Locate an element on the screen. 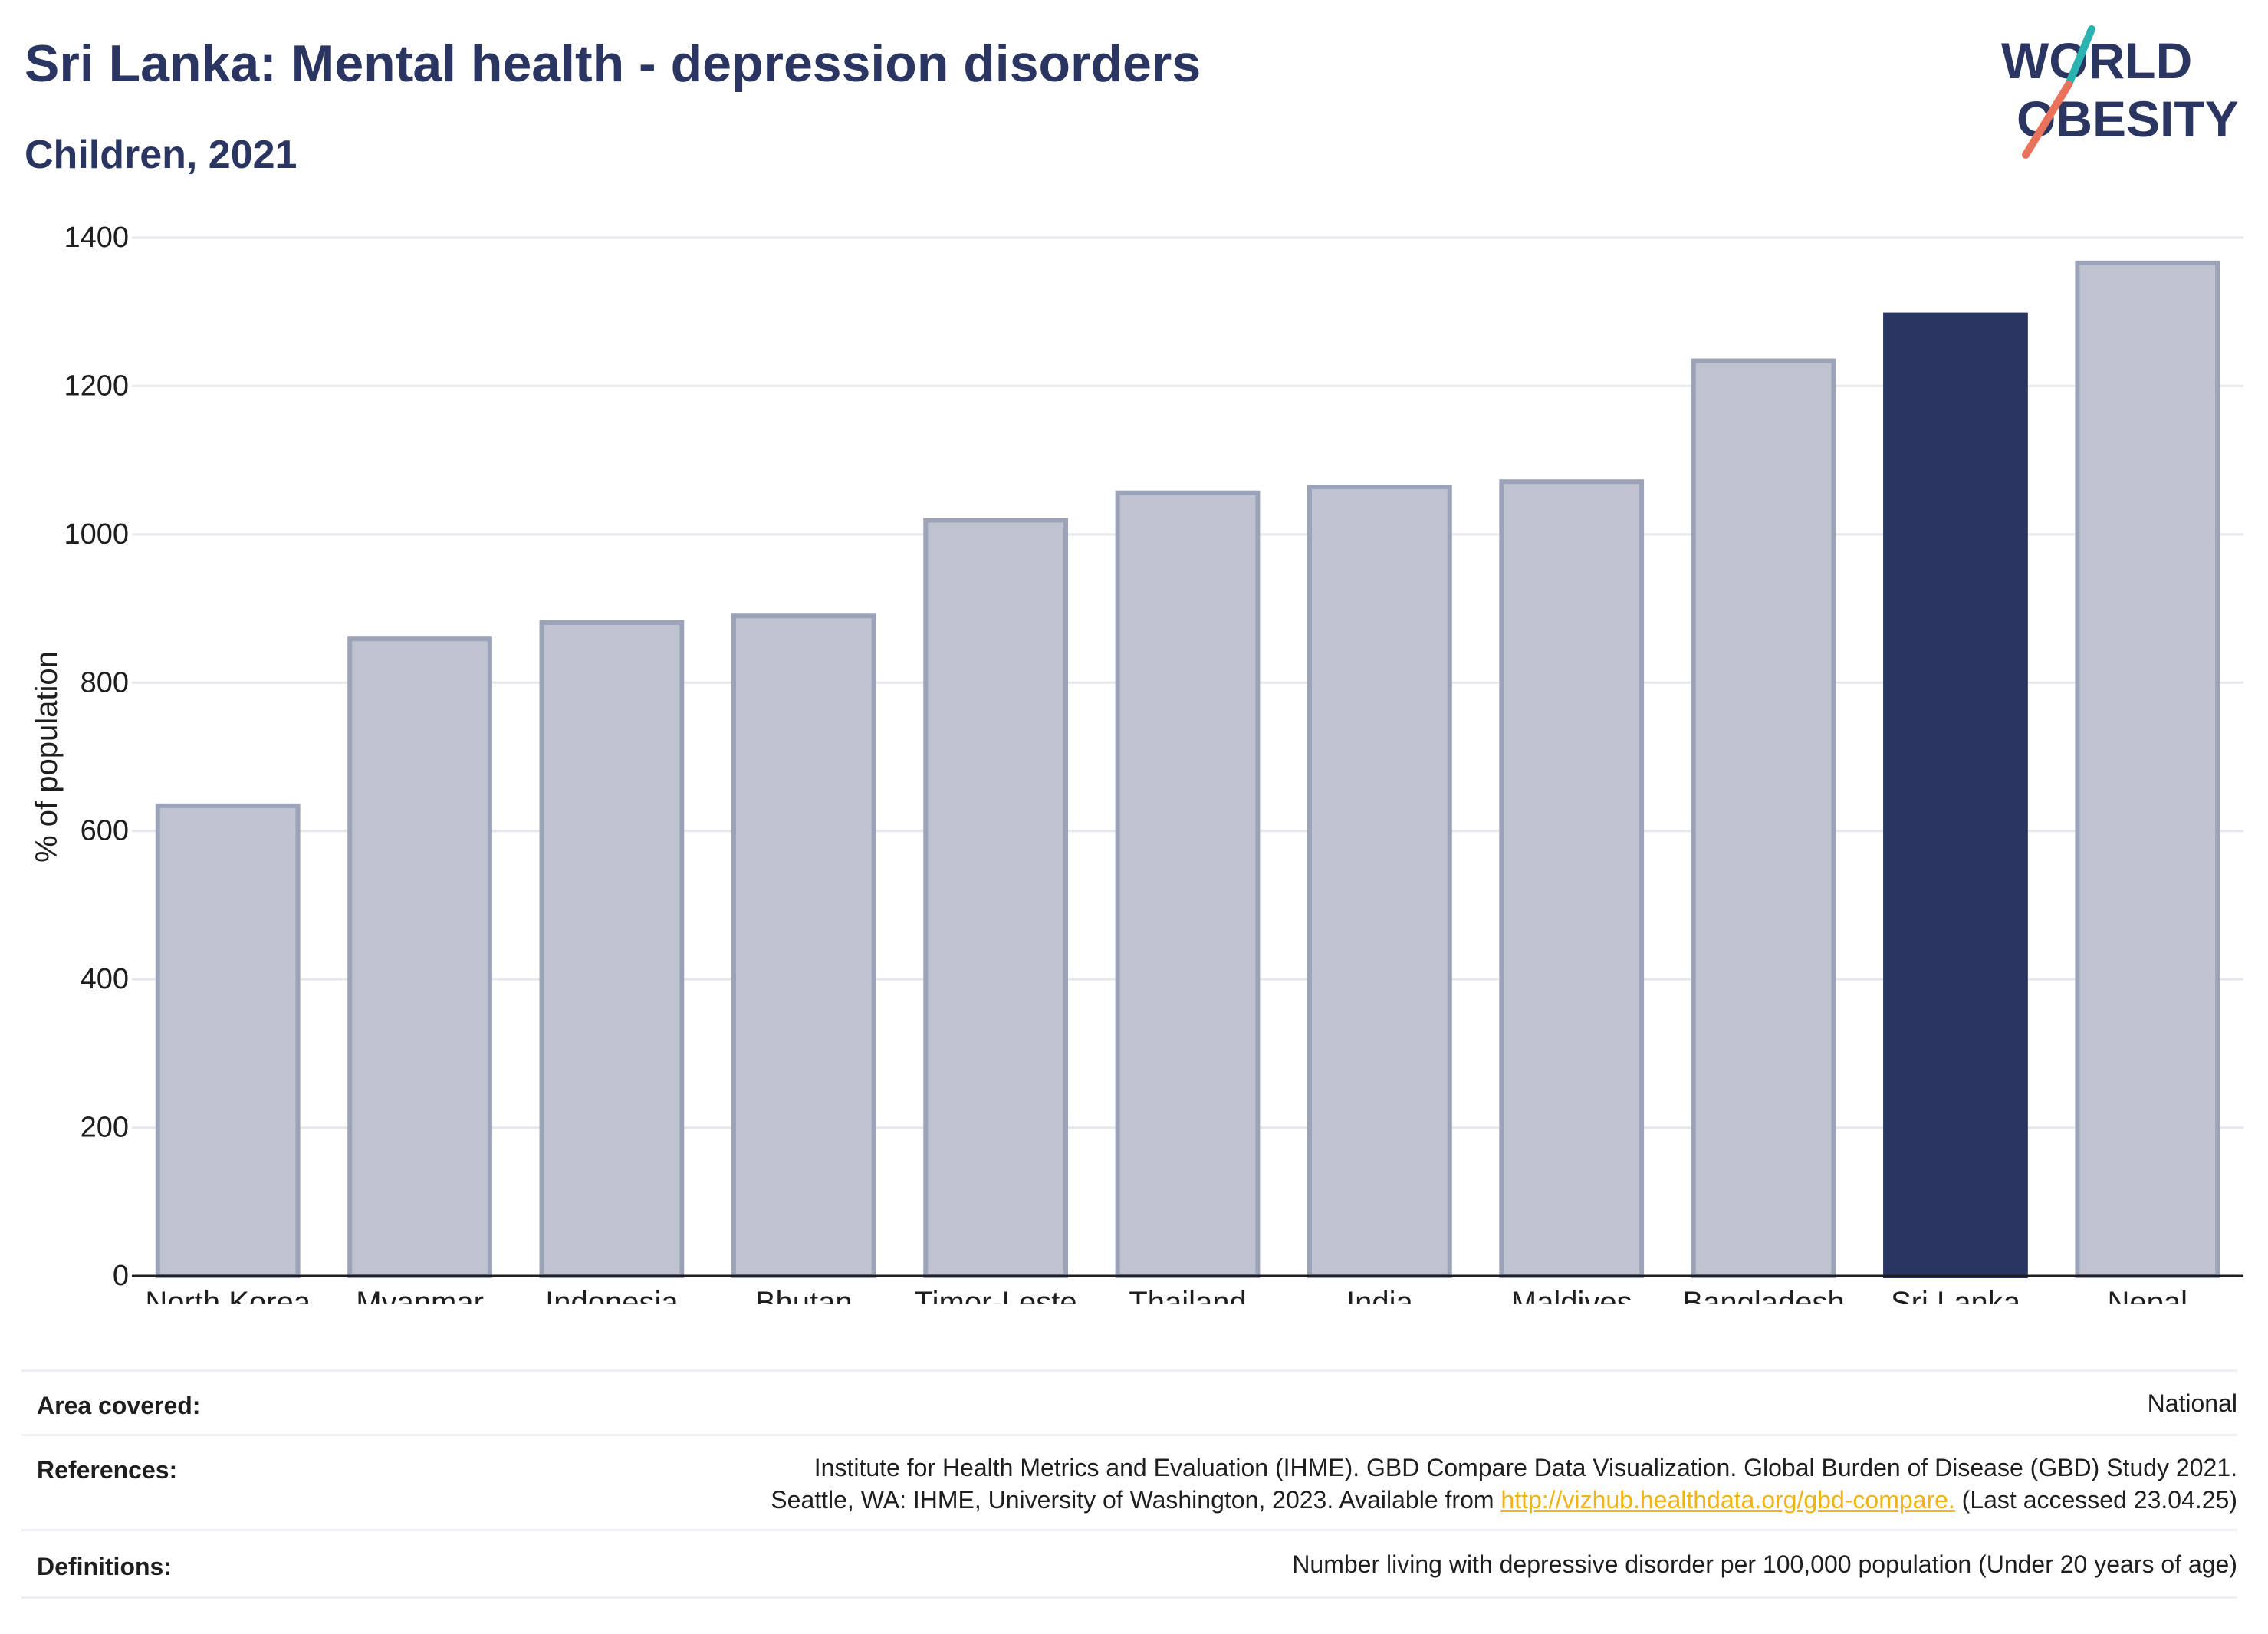 This screenshot has height=1634, width=2268. logo-world-text: WORLD is located at coordinates (2096, 61).